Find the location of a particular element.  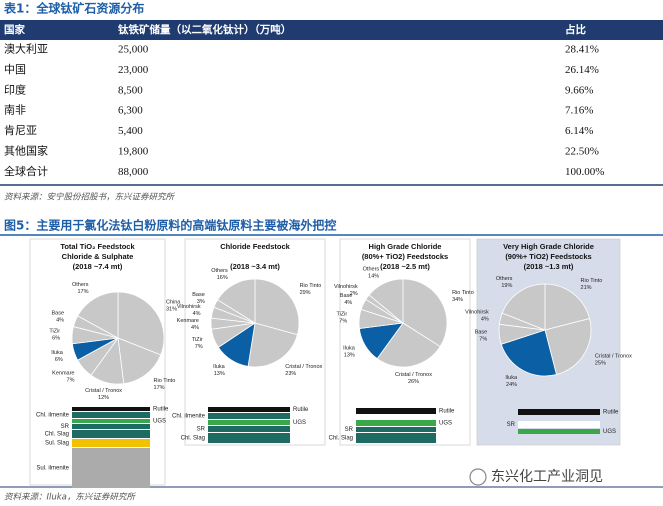

slice-name: TiZir is located at coordinates (54, 331).